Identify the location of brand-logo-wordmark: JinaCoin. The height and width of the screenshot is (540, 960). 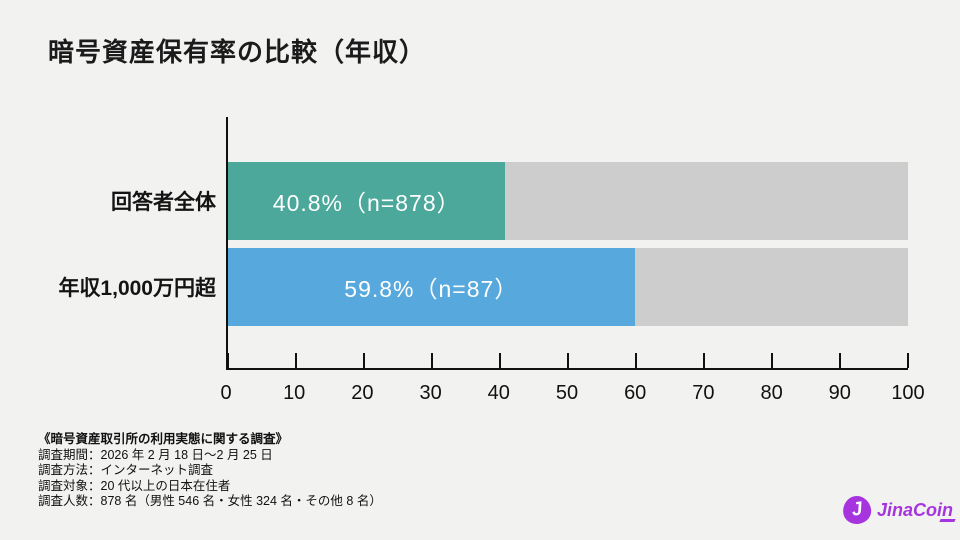
(915, 509).